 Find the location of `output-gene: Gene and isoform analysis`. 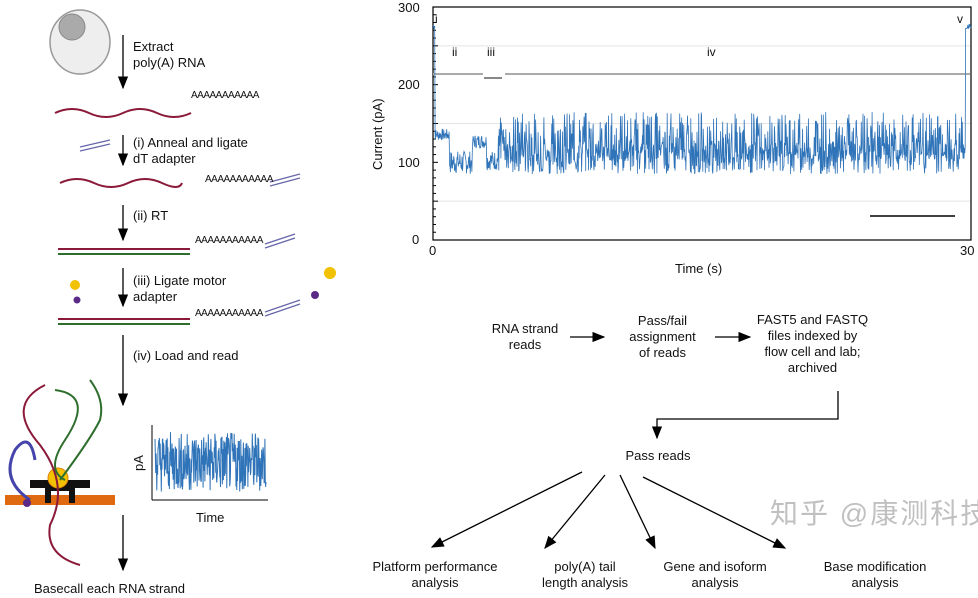

output-gene: Gene and isoform analysis is located at coordinates (715, 574).